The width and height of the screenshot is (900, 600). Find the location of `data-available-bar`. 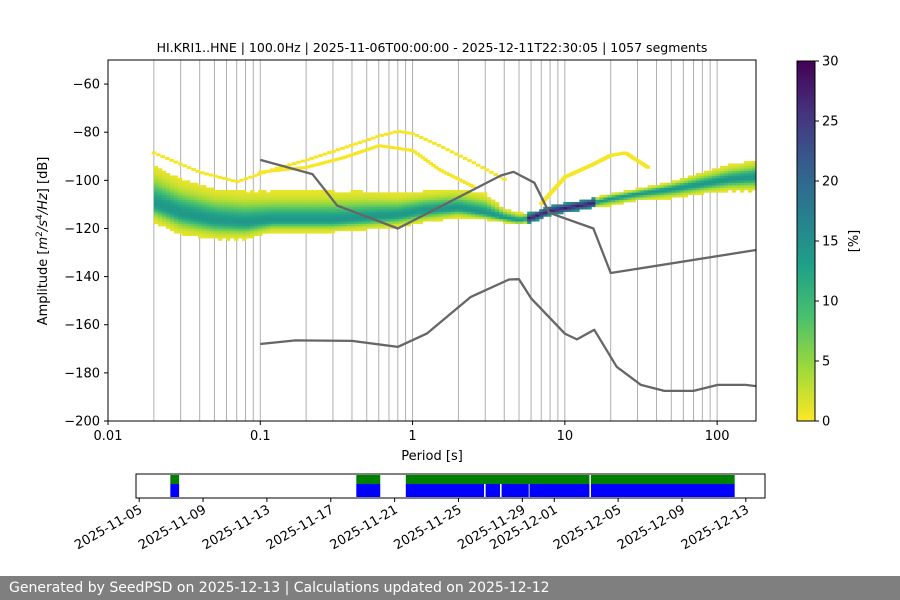

data-available-bar is located at coordinates (559, 490).